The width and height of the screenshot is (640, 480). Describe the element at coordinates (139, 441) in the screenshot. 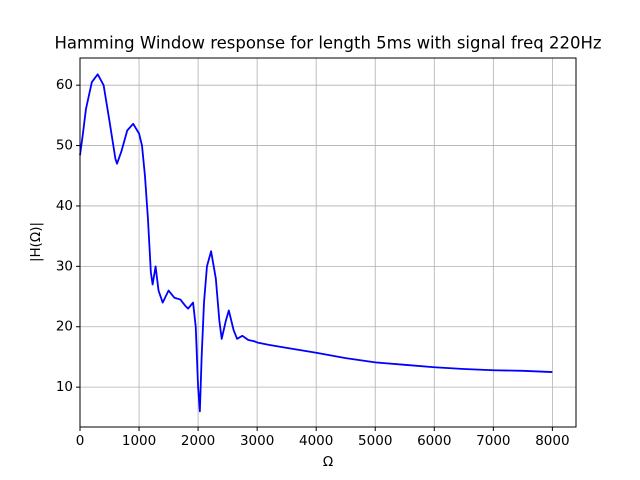

I see `x-tick-label: 1000` at that location.